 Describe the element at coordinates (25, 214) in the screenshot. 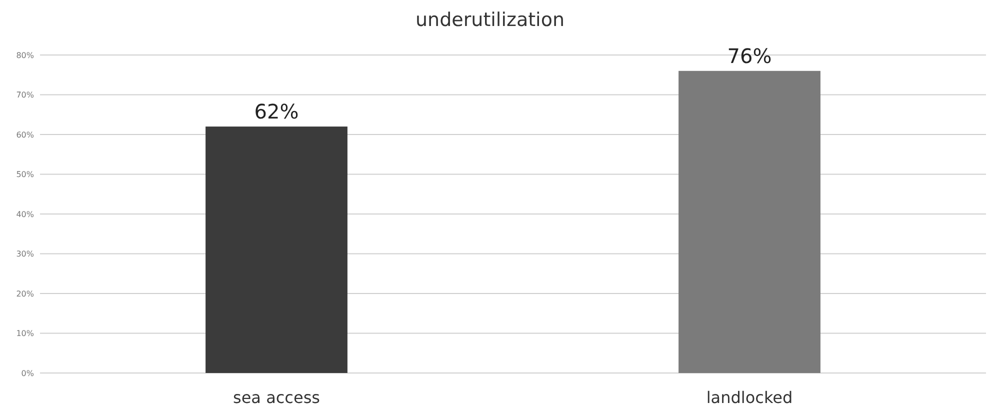

I see `y-tick-label: 40%` at that location.